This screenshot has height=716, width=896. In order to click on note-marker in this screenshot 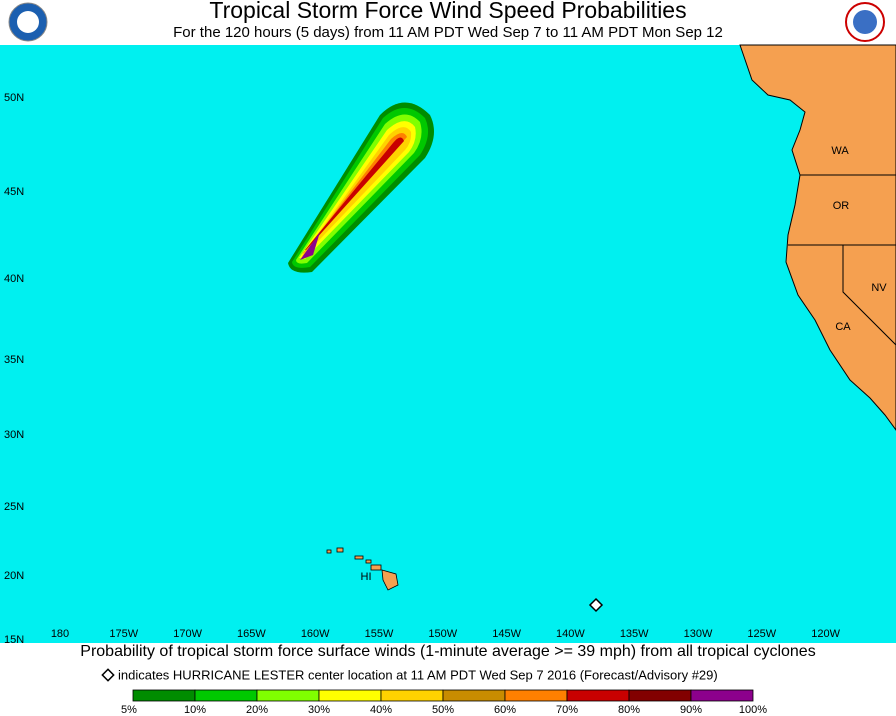, I will do `click(108, 675)`.